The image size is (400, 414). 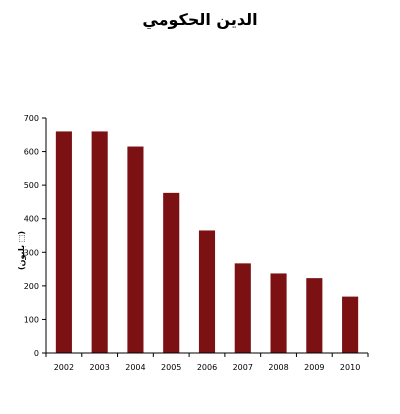 What do you see at coordinates (31, 319) in the screenshot?
I see `y-tick-label: 100` at bounding box center [31, 319].